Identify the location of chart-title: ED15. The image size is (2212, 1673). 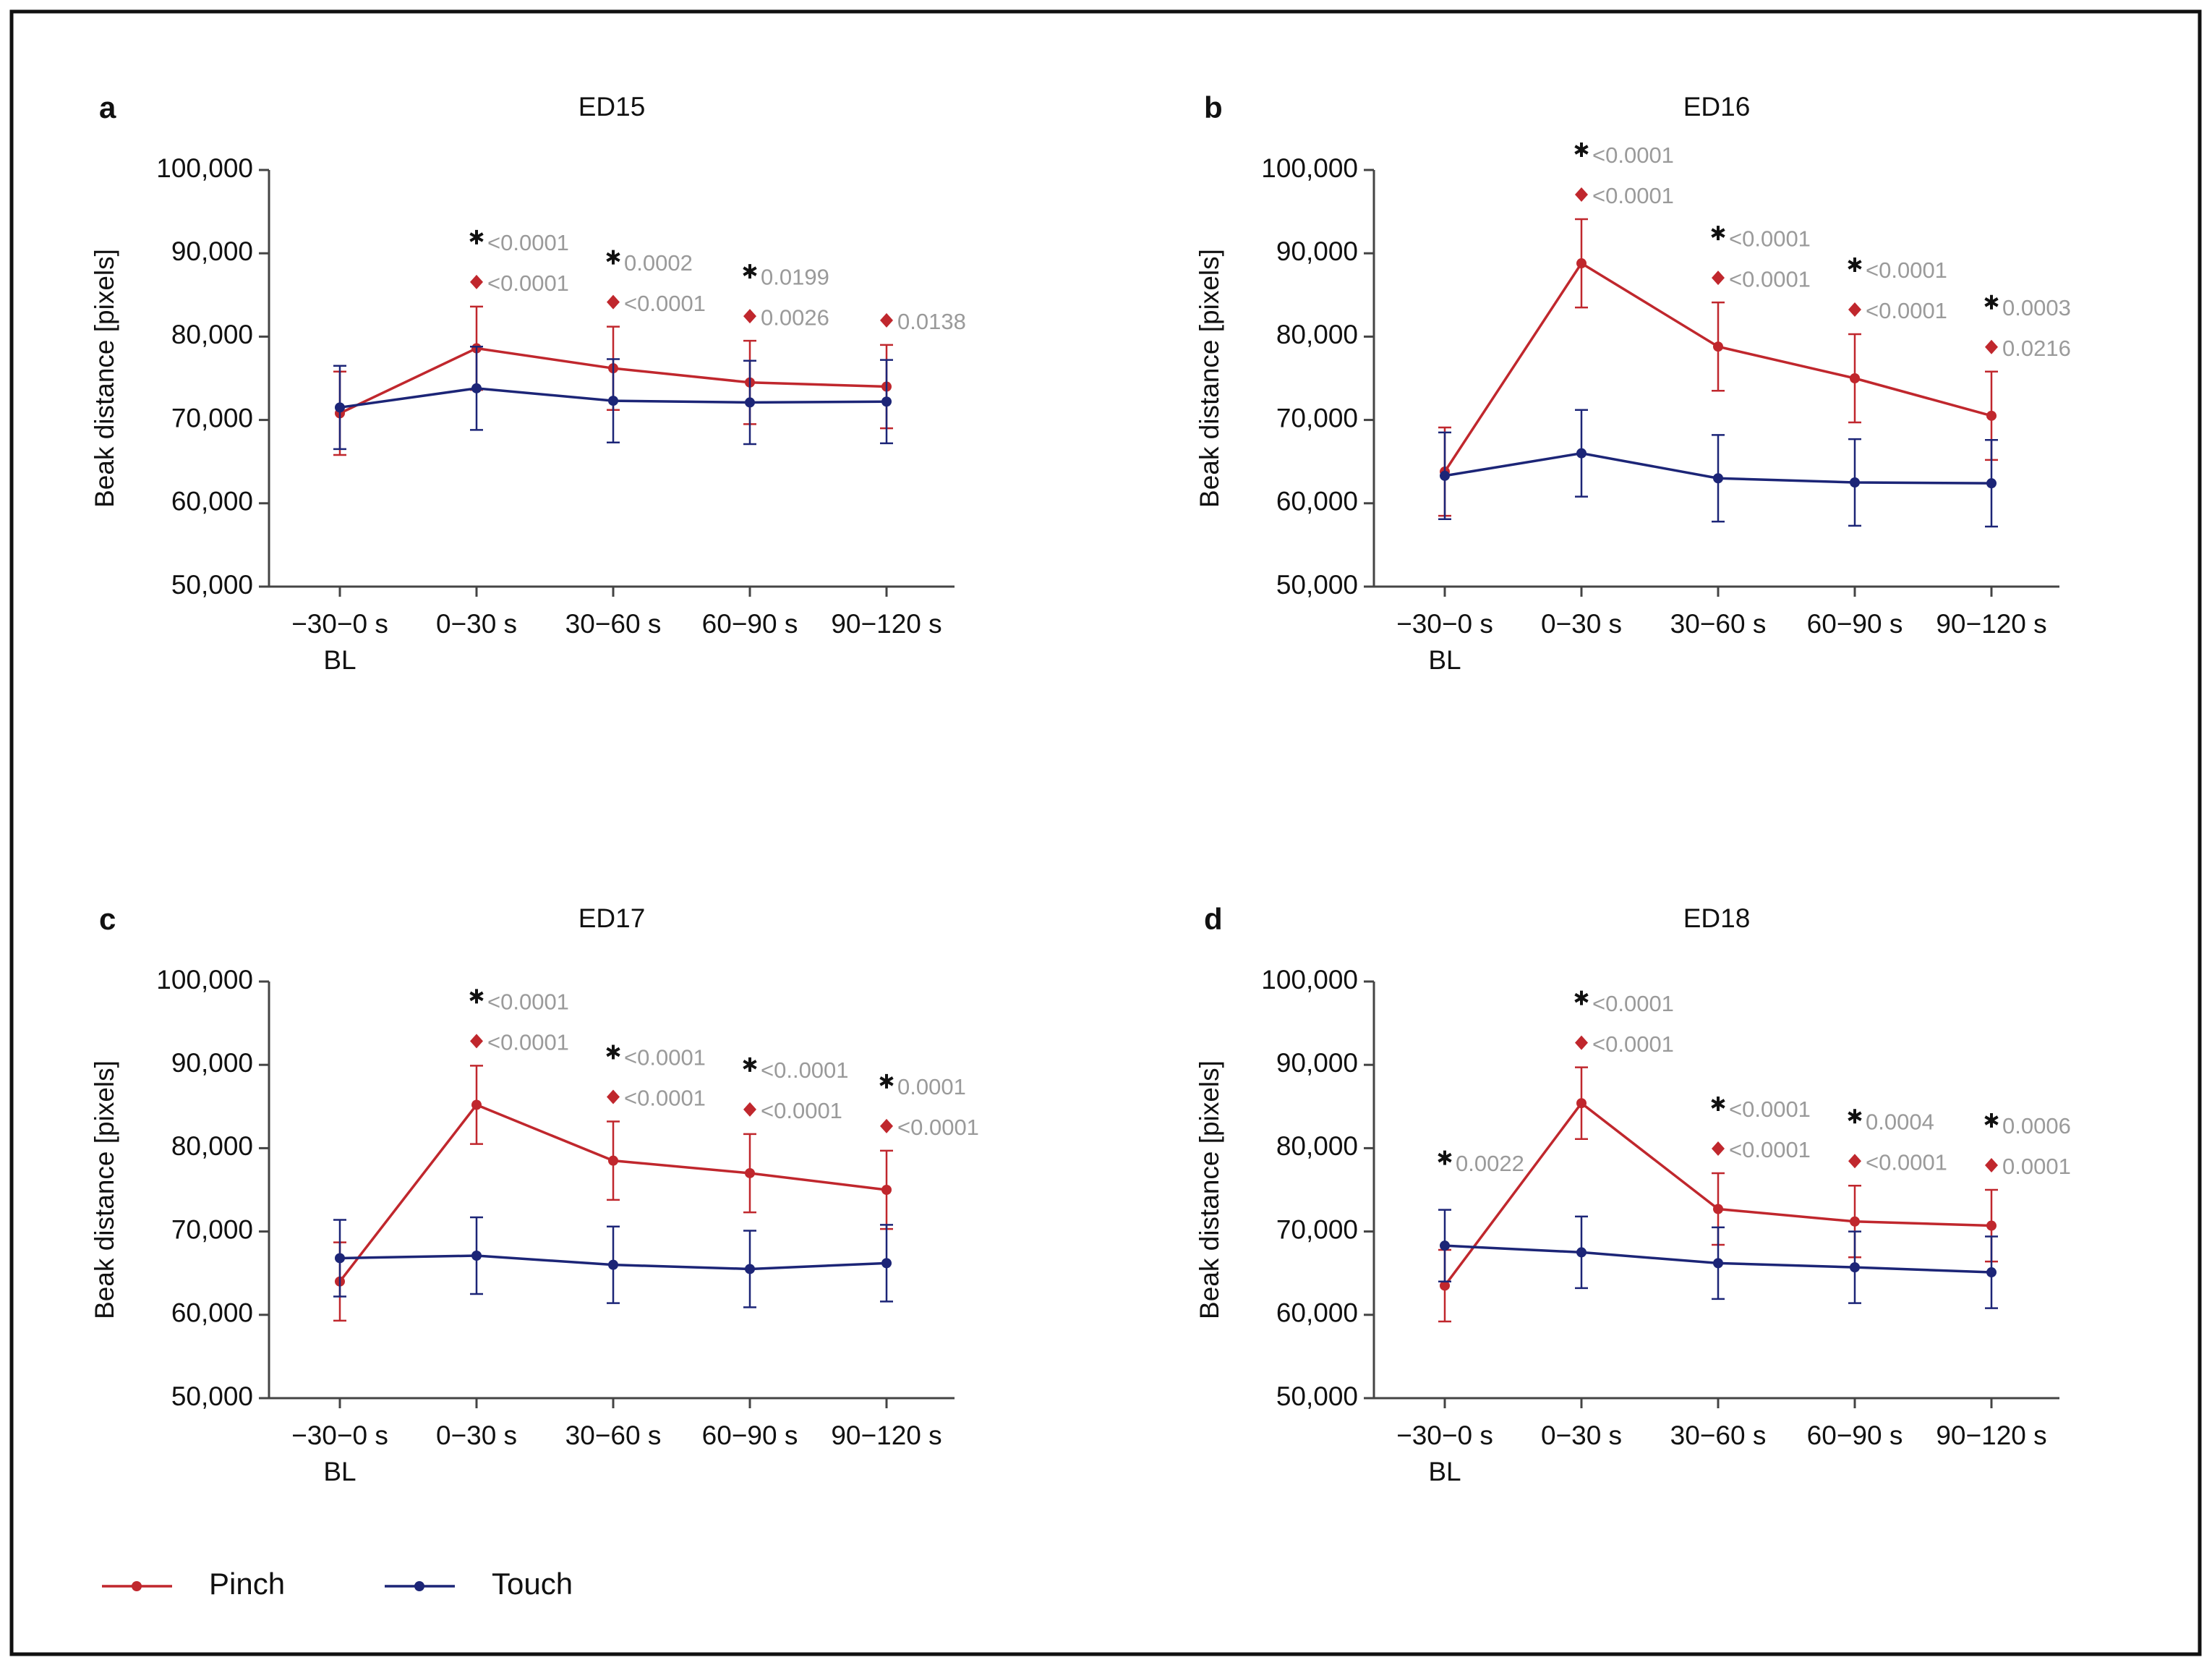
(612, 107).